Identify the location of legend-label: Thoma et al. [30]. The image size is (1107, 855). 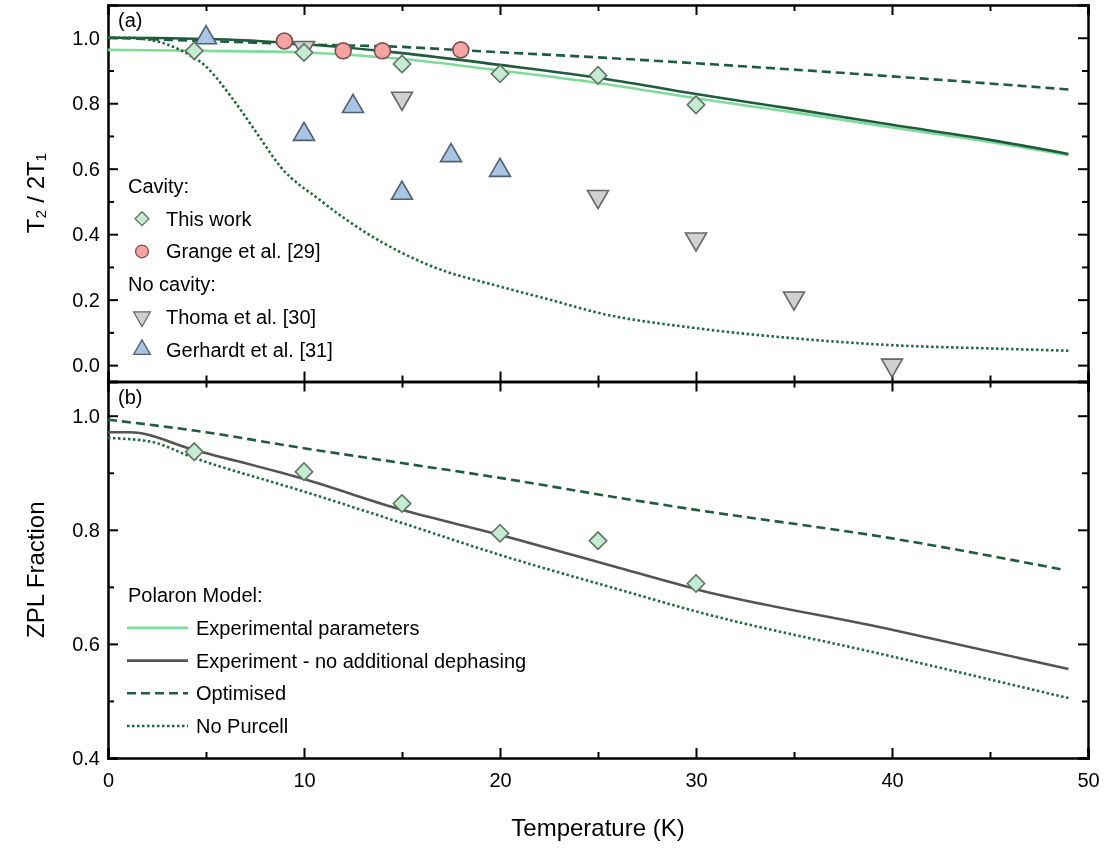
(241, 316).